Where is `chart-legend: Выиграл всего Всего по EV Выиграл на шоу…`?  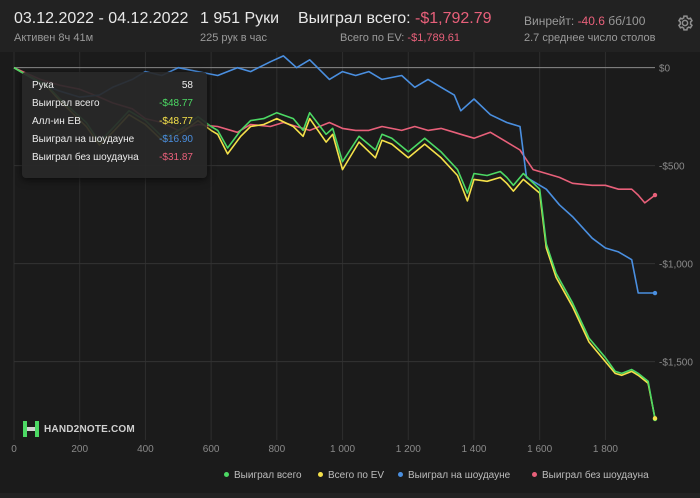 chart-legend: Выиграл всего Всего по EV Выиграл на шоу… is located at coordinates (350, 477).